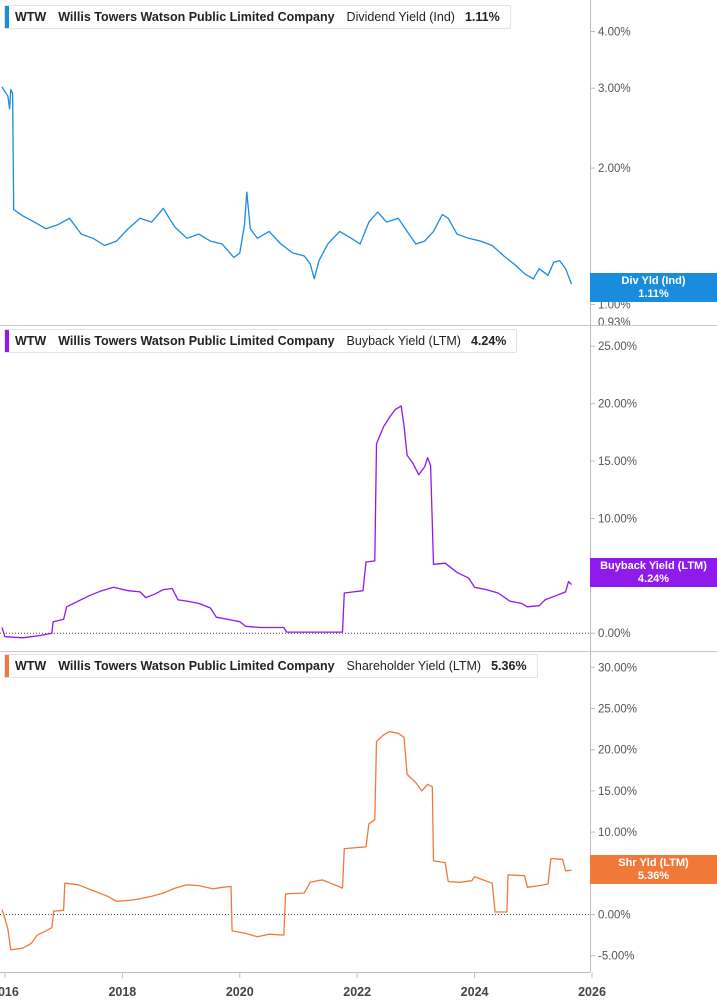 The width and height of the screenshot is (717, 1005). What do you see at coordinates (400, 17) in the screenshot?
I see `legend-metric: Dividend Yield (Ind)` at bounding box center [400, 17].